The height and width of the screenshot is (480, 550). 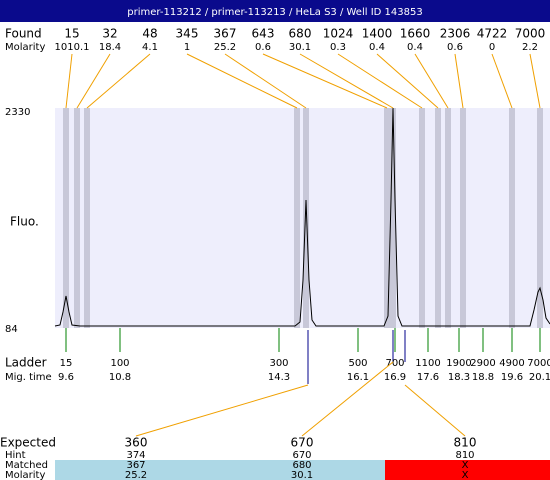 I want to click on expected-size: 360, so click(x=136, y=443).